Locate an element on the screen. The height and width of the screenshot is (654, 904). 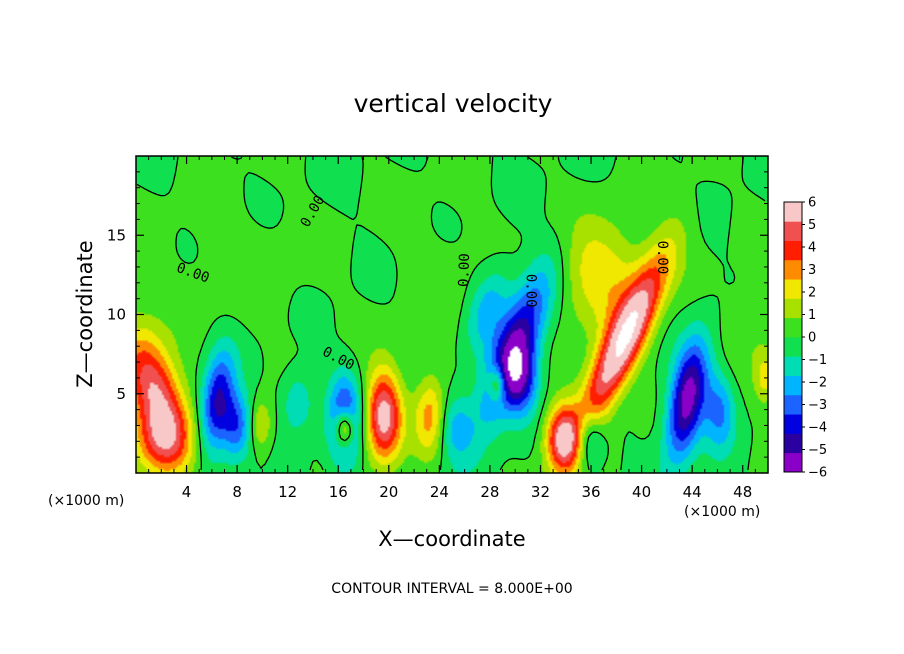
colorbar-tick-label: −4 is located at coordinates (817, 428).